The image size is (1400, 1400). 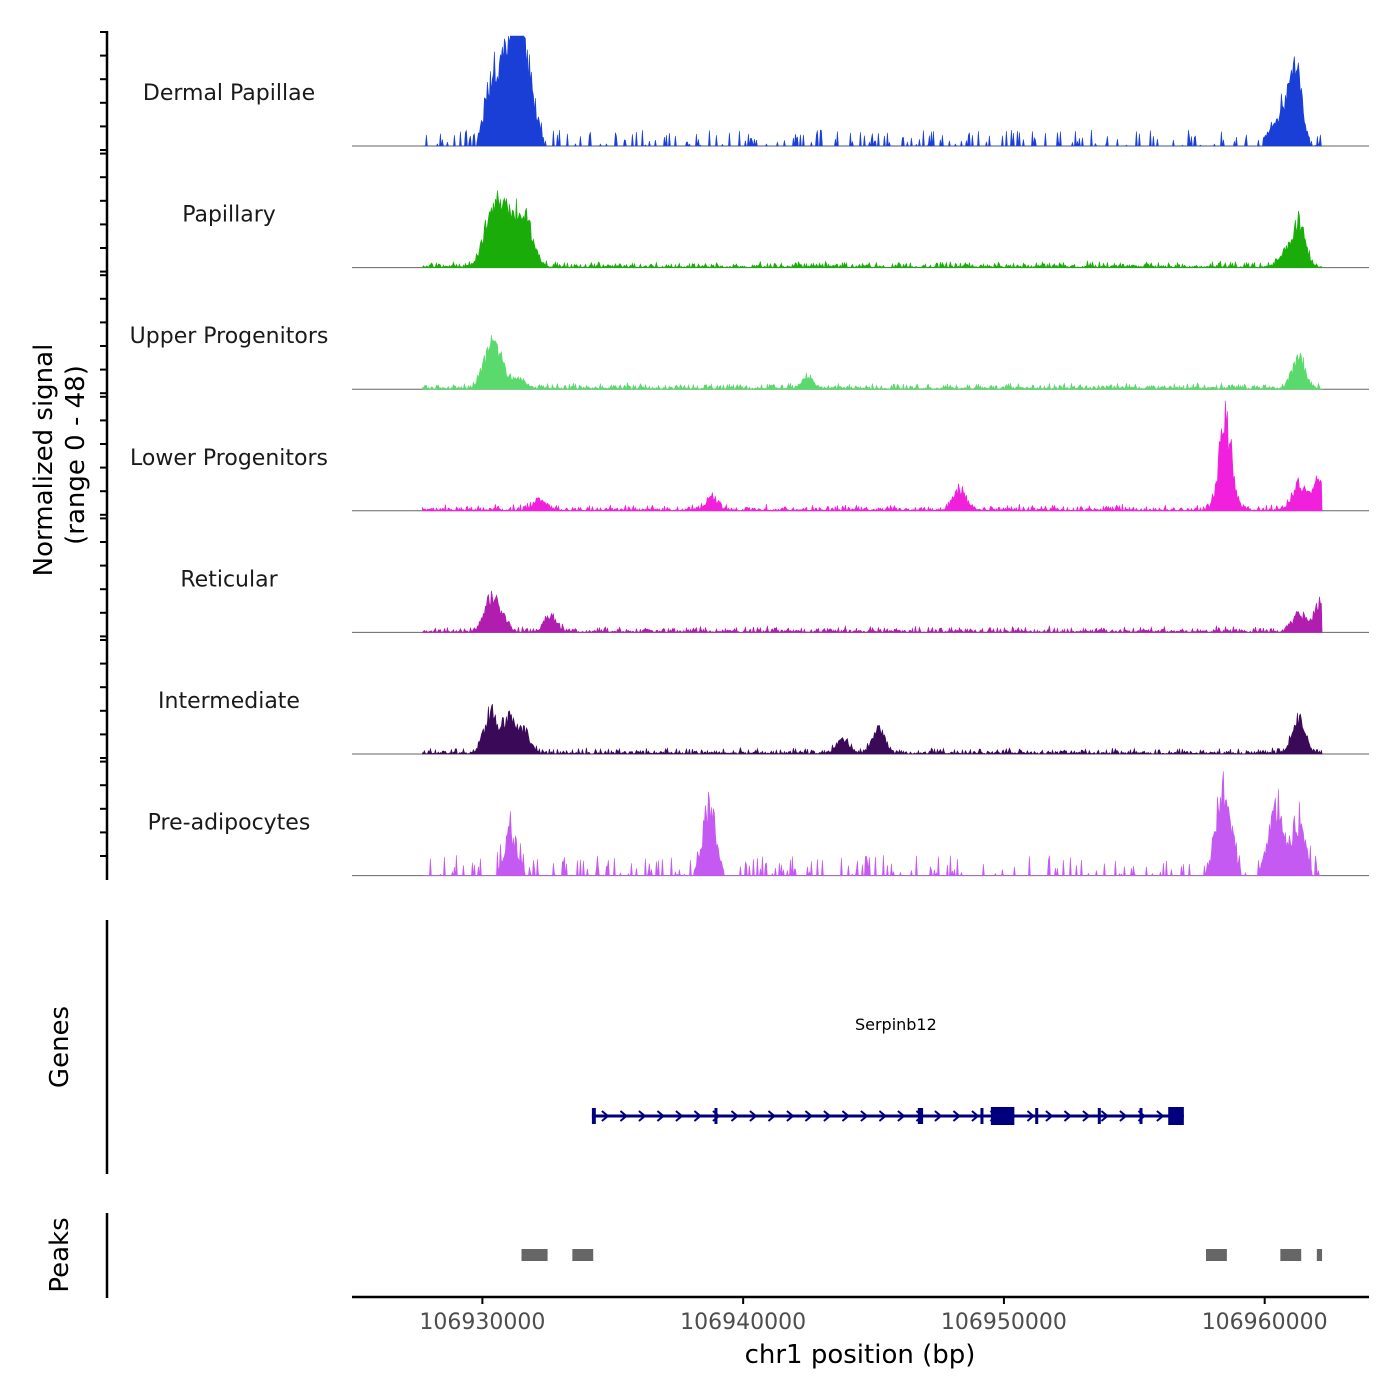 I want to click on track-reticular: Reticular, so click(x=774, y=600).